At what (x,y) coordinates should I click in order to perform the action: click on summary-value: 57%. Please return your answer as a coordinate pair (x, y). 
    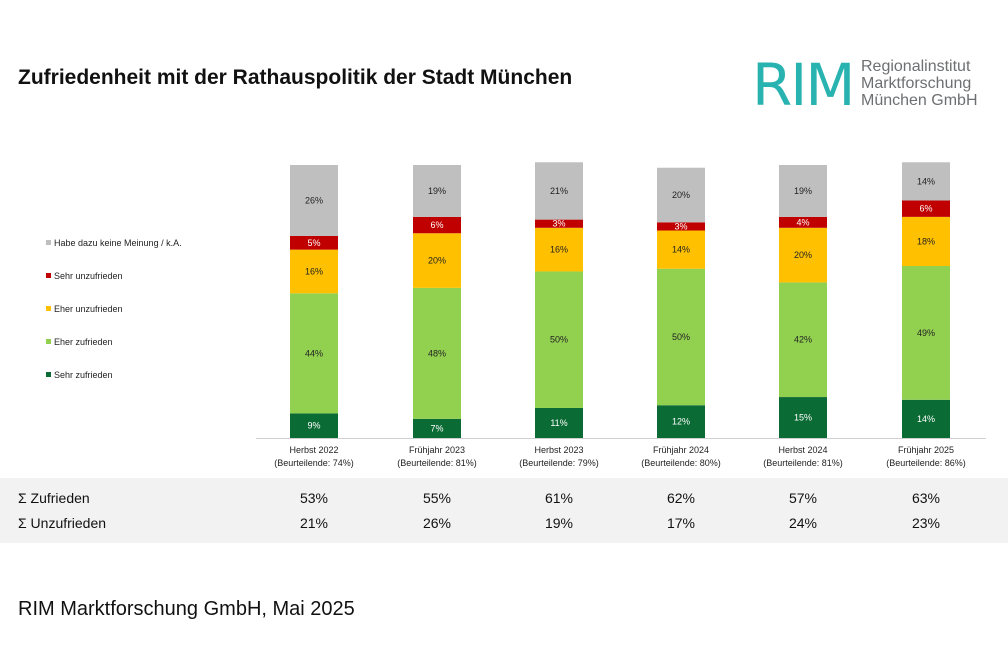
    Looking at the image, I should click on (803, 498).